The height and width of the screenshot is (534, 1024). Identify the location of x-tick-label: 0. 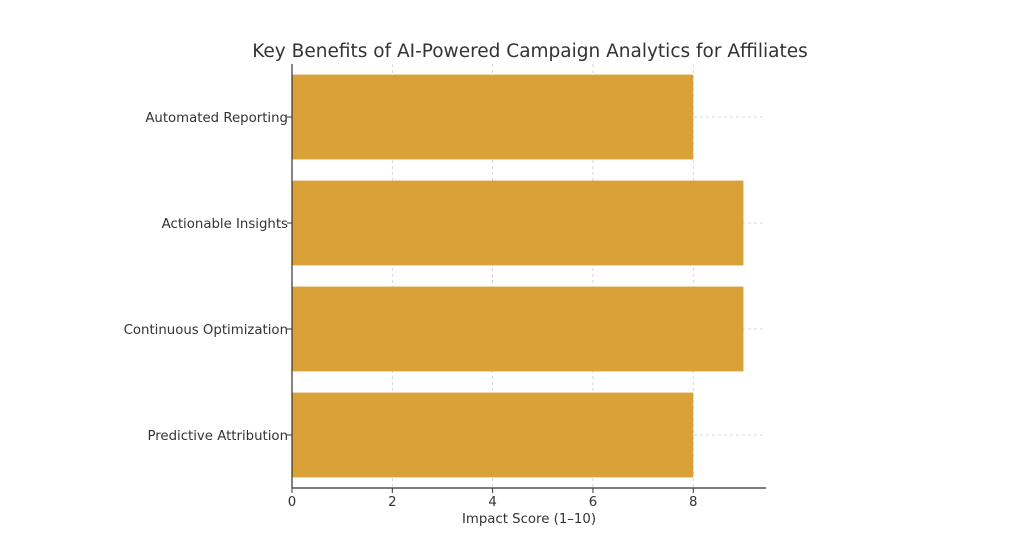
(292, 502).